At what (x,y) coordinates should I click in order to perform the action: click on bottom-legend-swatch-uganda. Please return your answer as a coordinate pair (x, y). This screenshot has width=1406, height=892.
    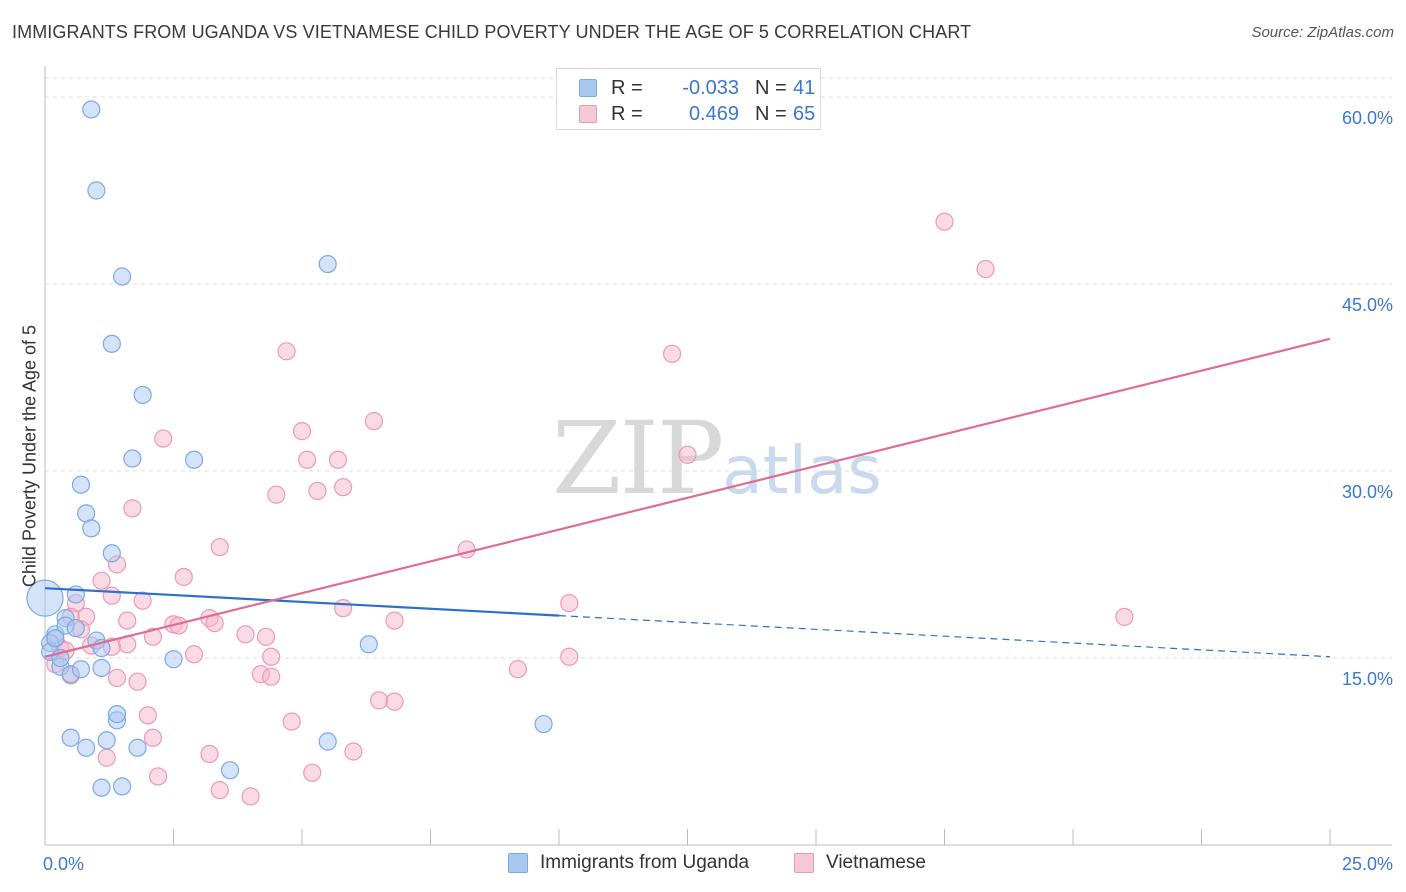
    Looking at the image, I should click on (518, 863).